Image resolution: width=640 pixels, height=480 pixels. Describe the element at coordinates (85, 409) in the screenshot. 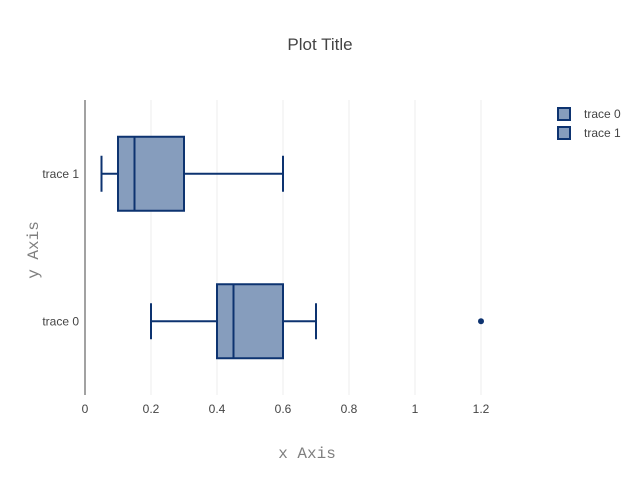

I see `x-tick-label: 0` at that location.